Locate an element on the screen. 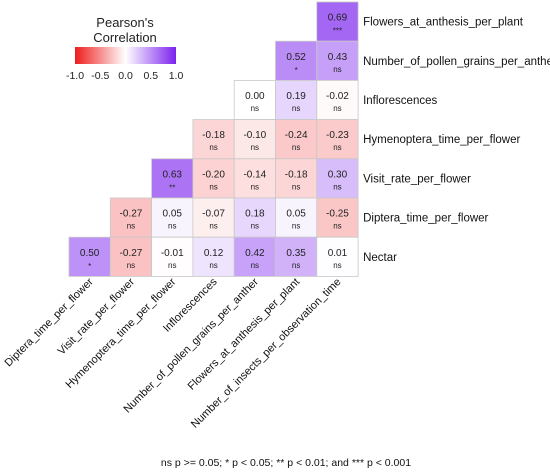 The width and height of the screenshot is (550, 474). heatmap-cell: -0.01 ns is located at coordinates (172, 256).